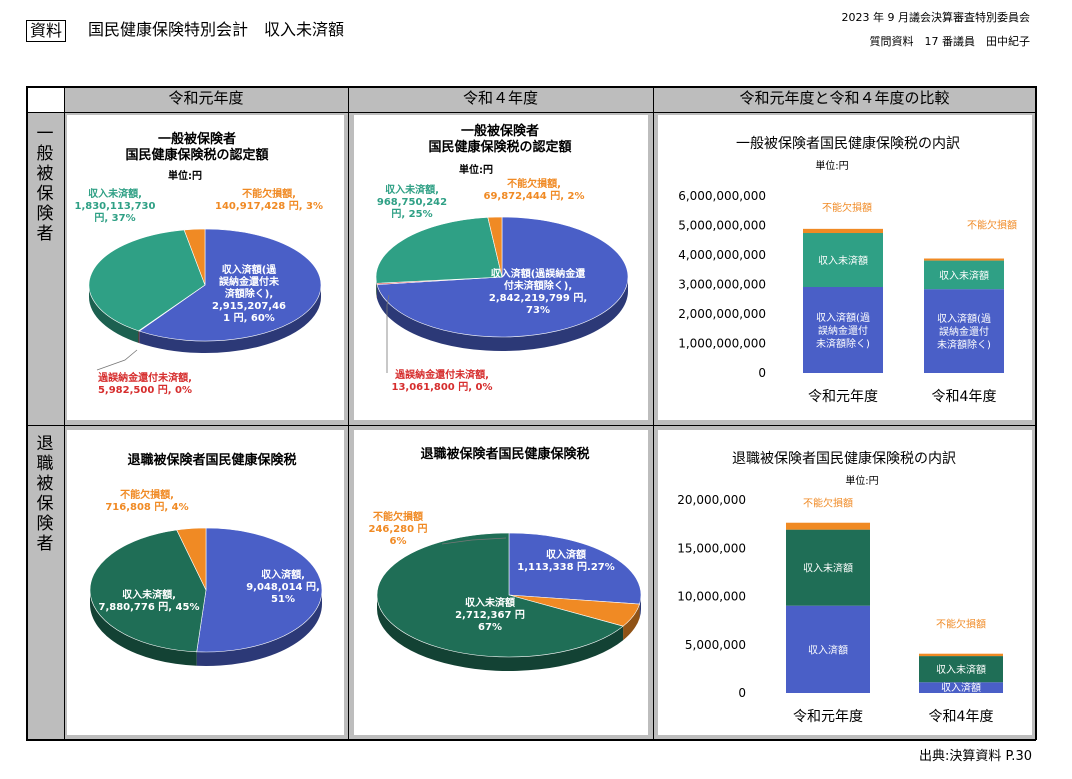  I want to click on y-tick-label: 5,000,000,000, so click(722, 226).